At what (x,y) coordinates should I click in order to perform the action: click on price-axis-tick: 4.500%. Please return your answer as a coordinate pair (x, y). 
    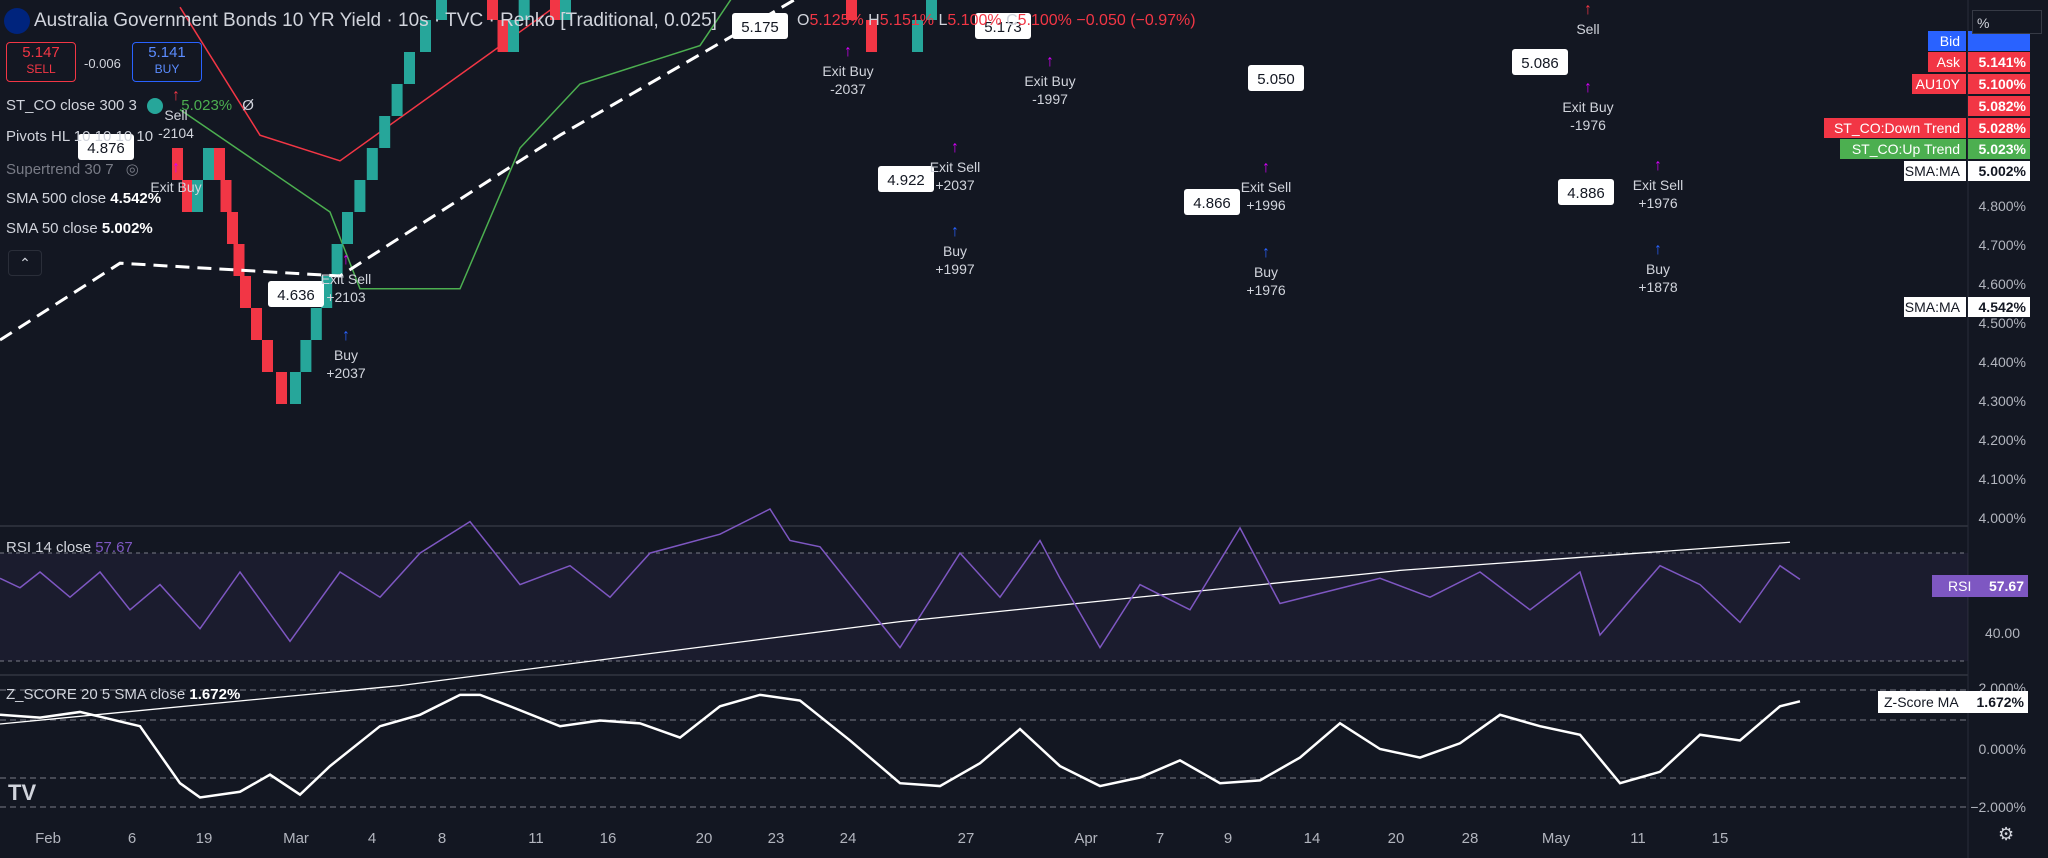
    Looking at the image, I should click on (2002, 323).